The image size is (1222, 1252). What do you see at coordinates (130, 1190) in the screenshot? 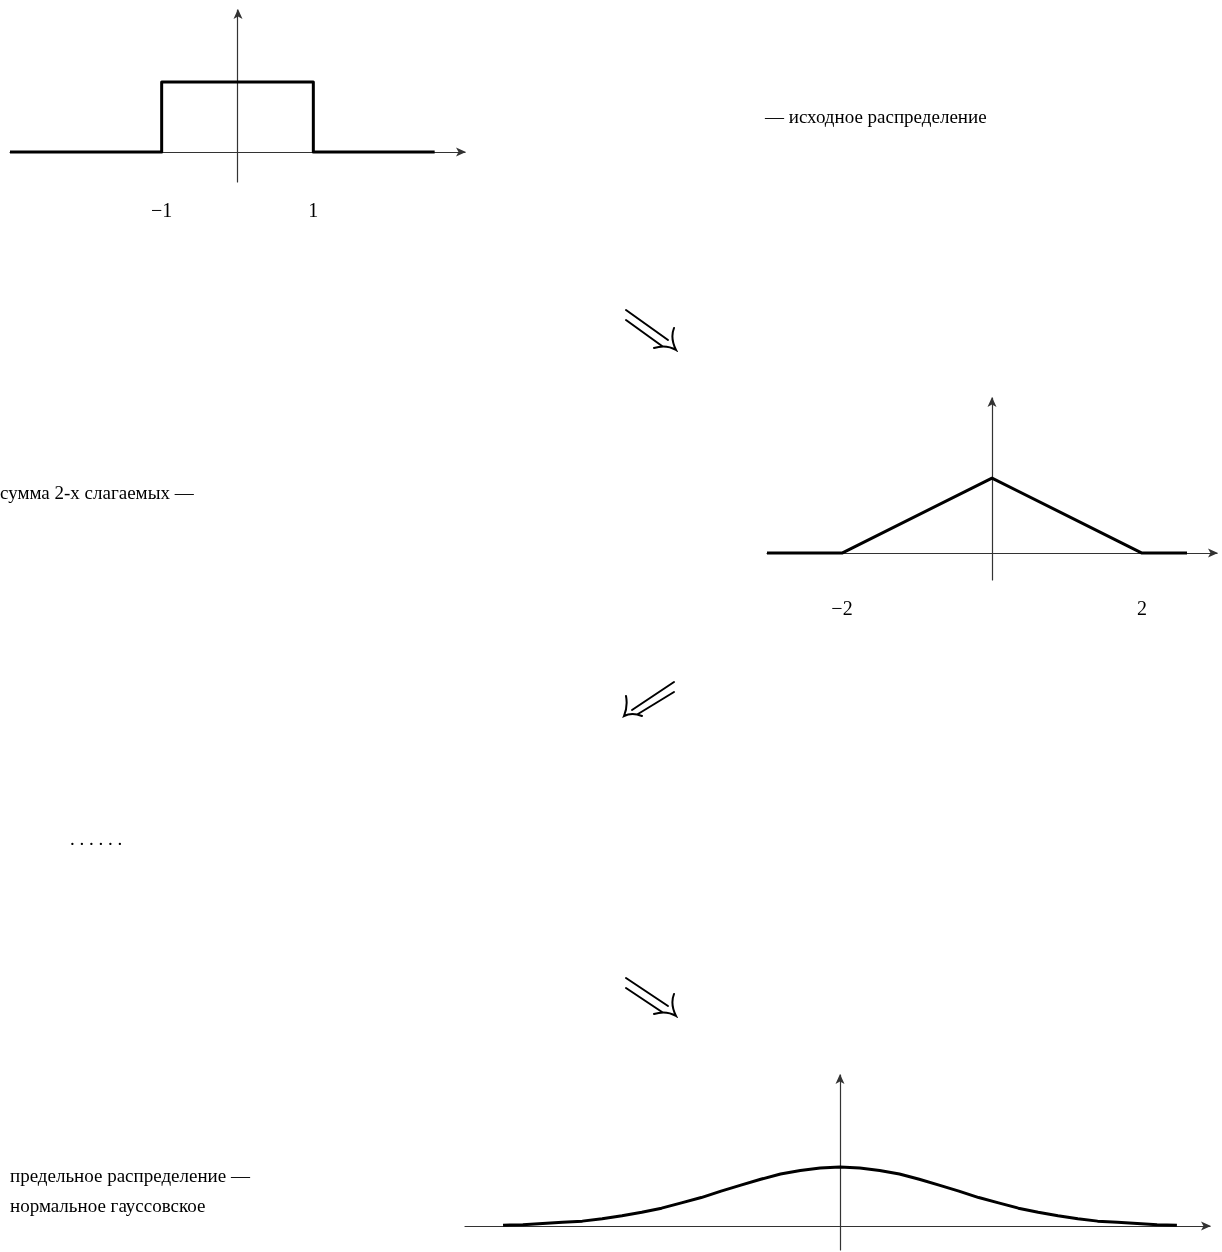
I see `text: предельное распределение — нормальное гауссовское` at bounding box center [130, 1190].